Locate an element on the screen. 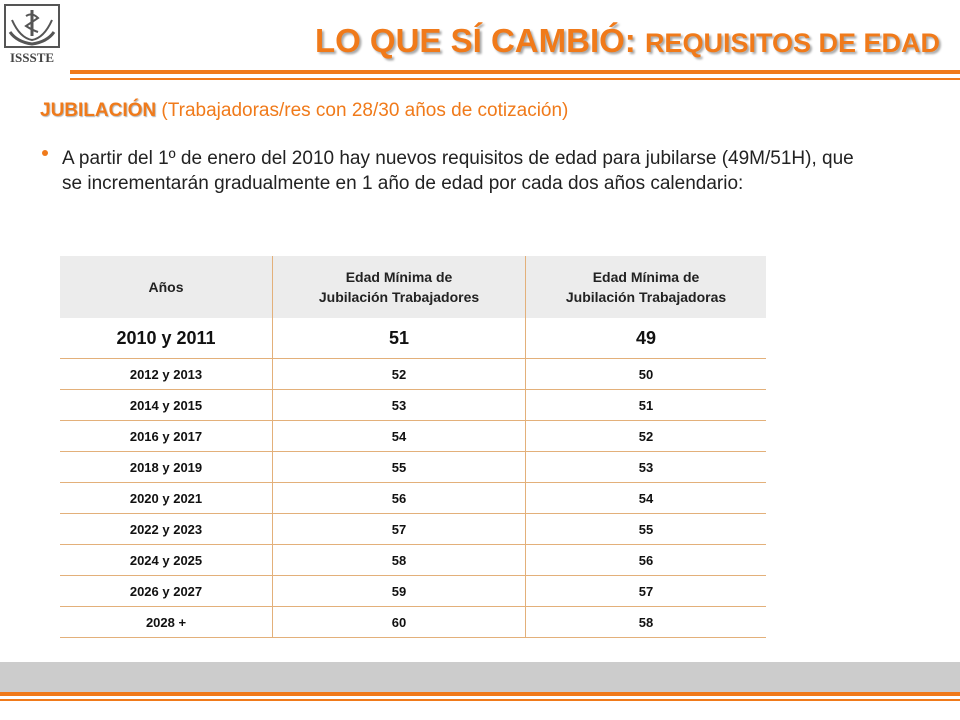 The width and height of the screenshot is (960, 720). cell-men-age: 55 is located at coordinates (399, 467).